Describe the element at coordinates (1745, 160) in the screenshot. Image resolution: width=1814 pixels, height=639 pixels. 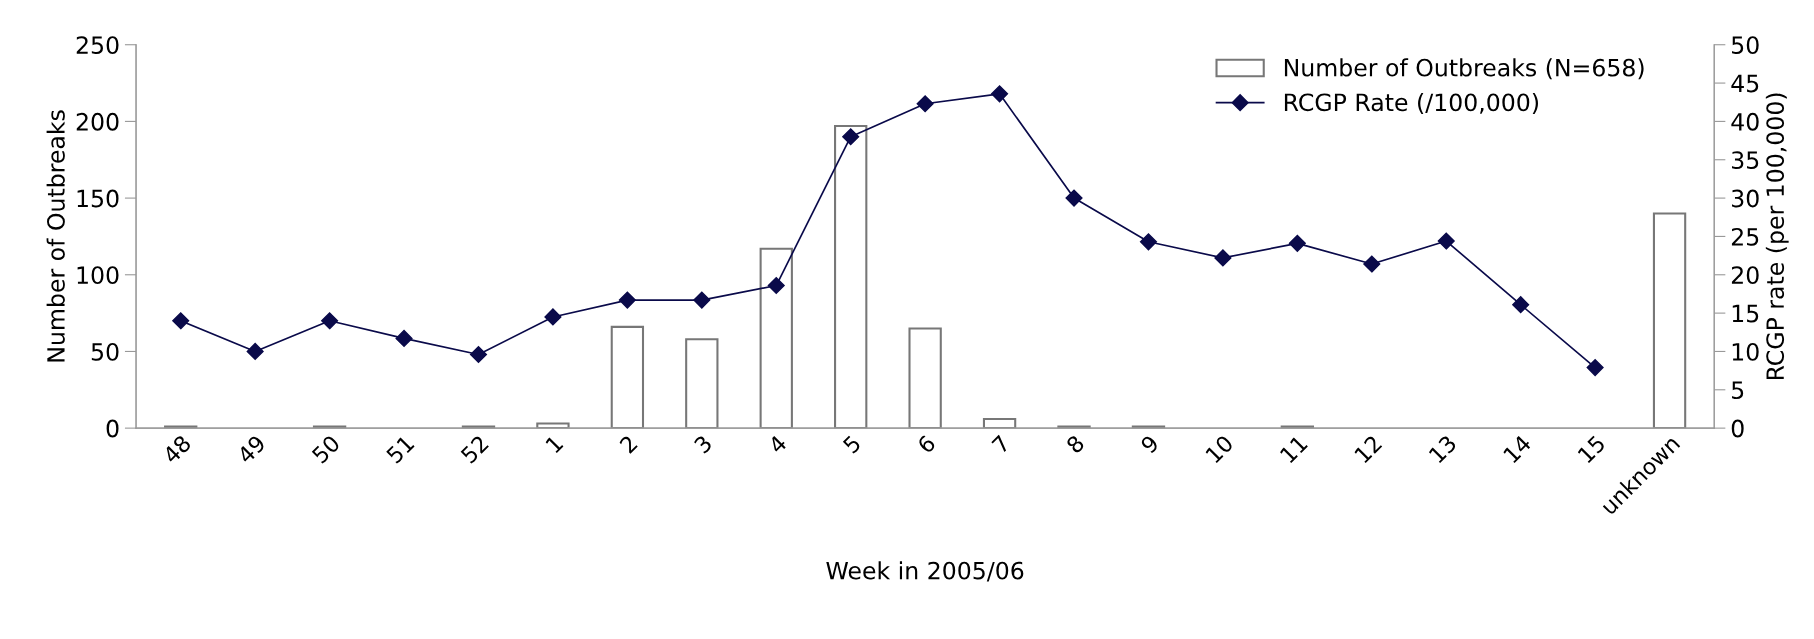
I see `y2-tick-label: 35` at that location.